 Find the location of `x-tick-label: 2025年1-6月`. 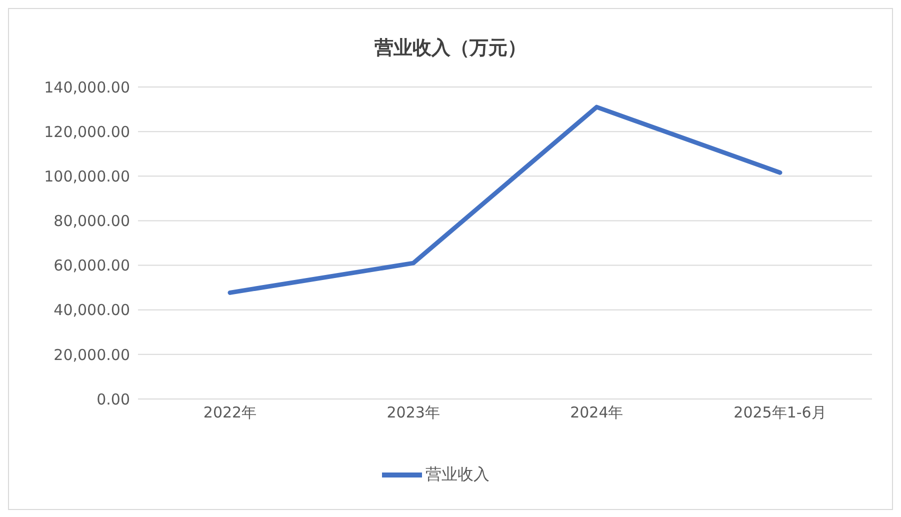

x-tick-label: 2025年1-6月 is located at coordinates (780, 413).